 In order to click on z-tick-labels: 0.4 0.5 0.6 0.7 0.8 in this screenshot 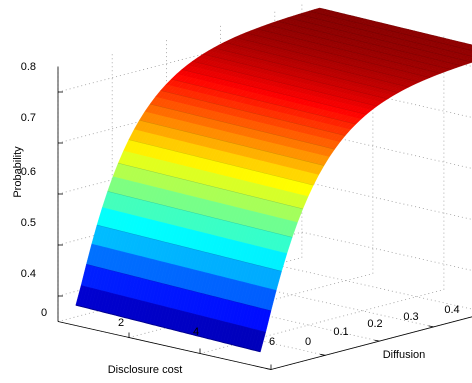, I will do `click(28, 170)`.